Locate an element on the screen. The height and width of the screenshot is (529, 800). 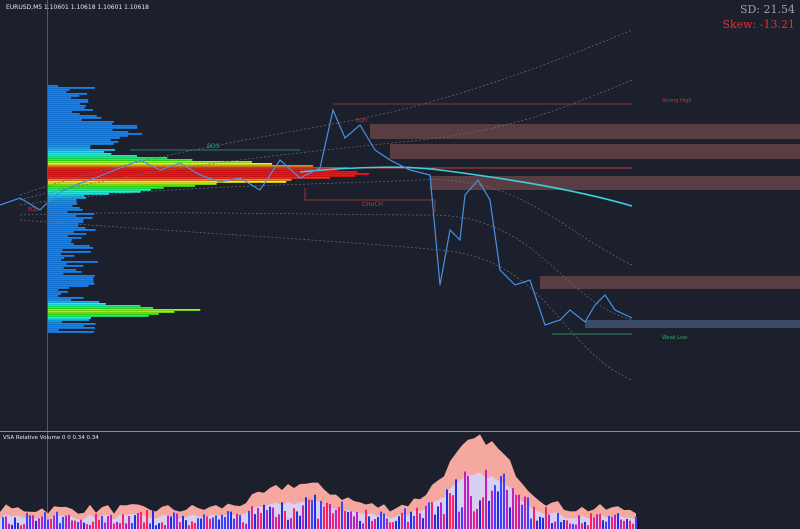
volume-panel is located at coordinates (318, 481).